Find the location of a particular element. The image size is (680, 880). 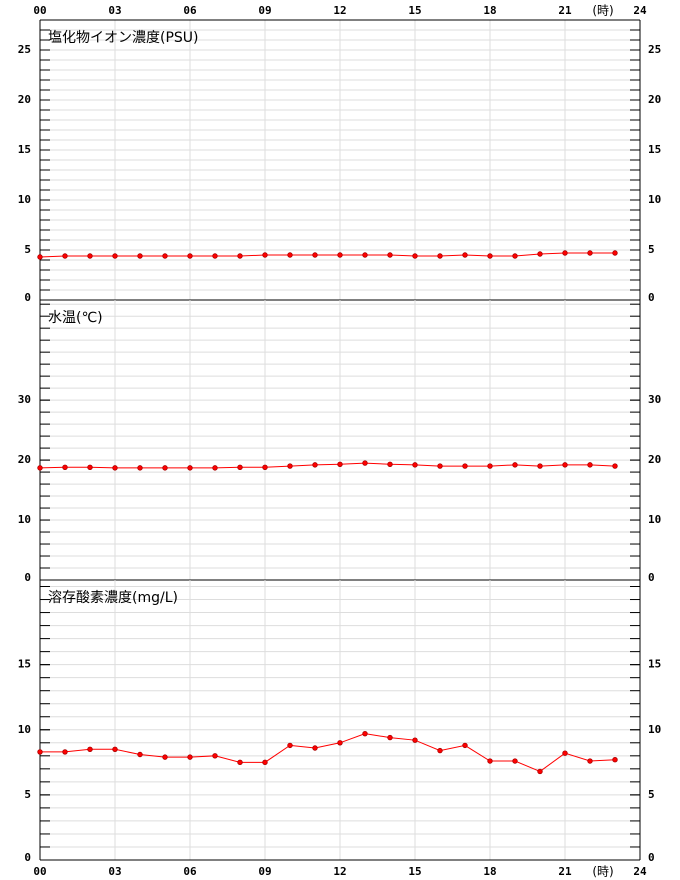

panel-title: 塩化物イオン濃度(PSU) is located at coordinates (123, 38).